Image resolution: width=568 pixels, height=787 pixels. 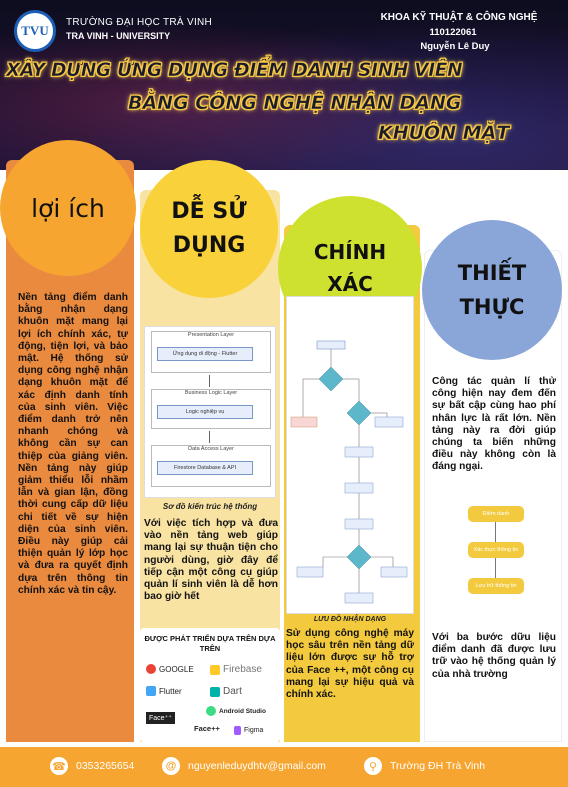 What do you see at coordinates (210, 643) in the screenshot?
I see `tech-stack-title: ĐƯỢC PHÁT TRIỂN DỰA TRÊN DỰA TRÊN` at bounding box center [210, 643].